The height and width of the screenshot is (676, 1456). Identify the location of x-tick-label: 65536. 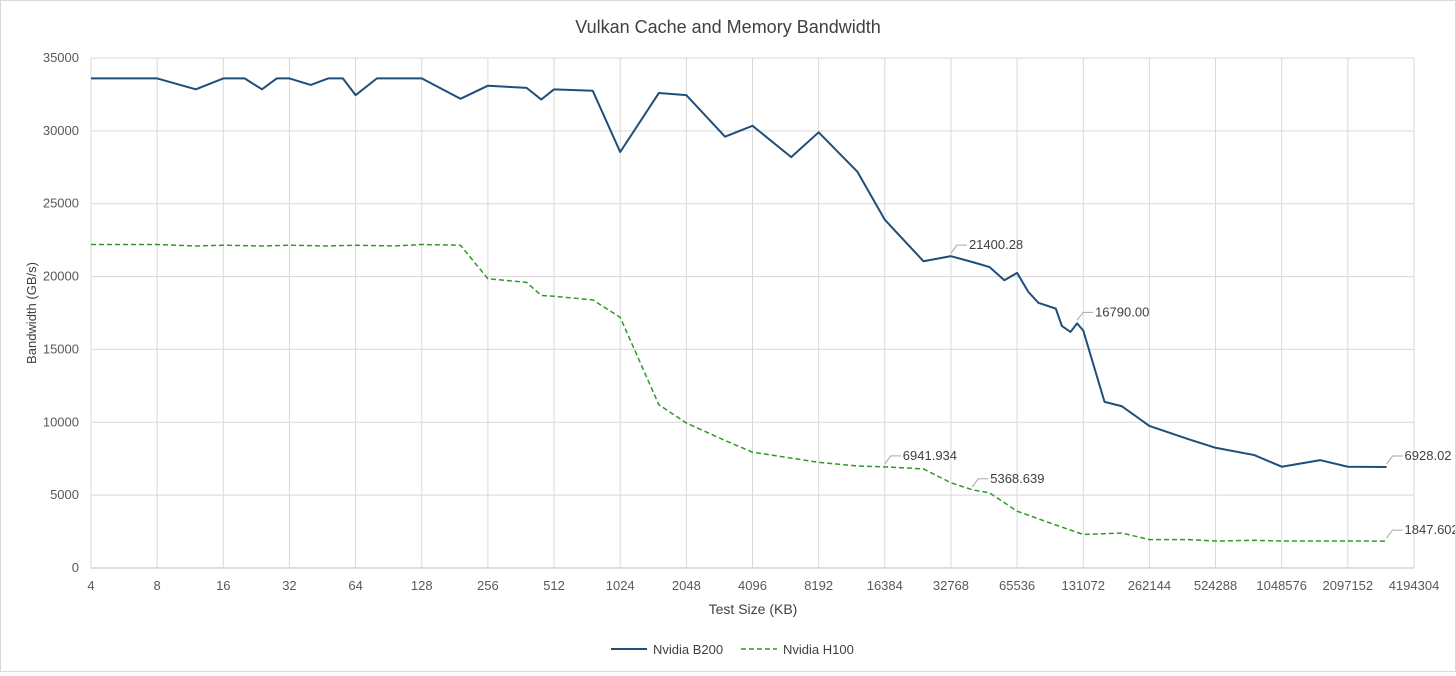
(1017, 585).